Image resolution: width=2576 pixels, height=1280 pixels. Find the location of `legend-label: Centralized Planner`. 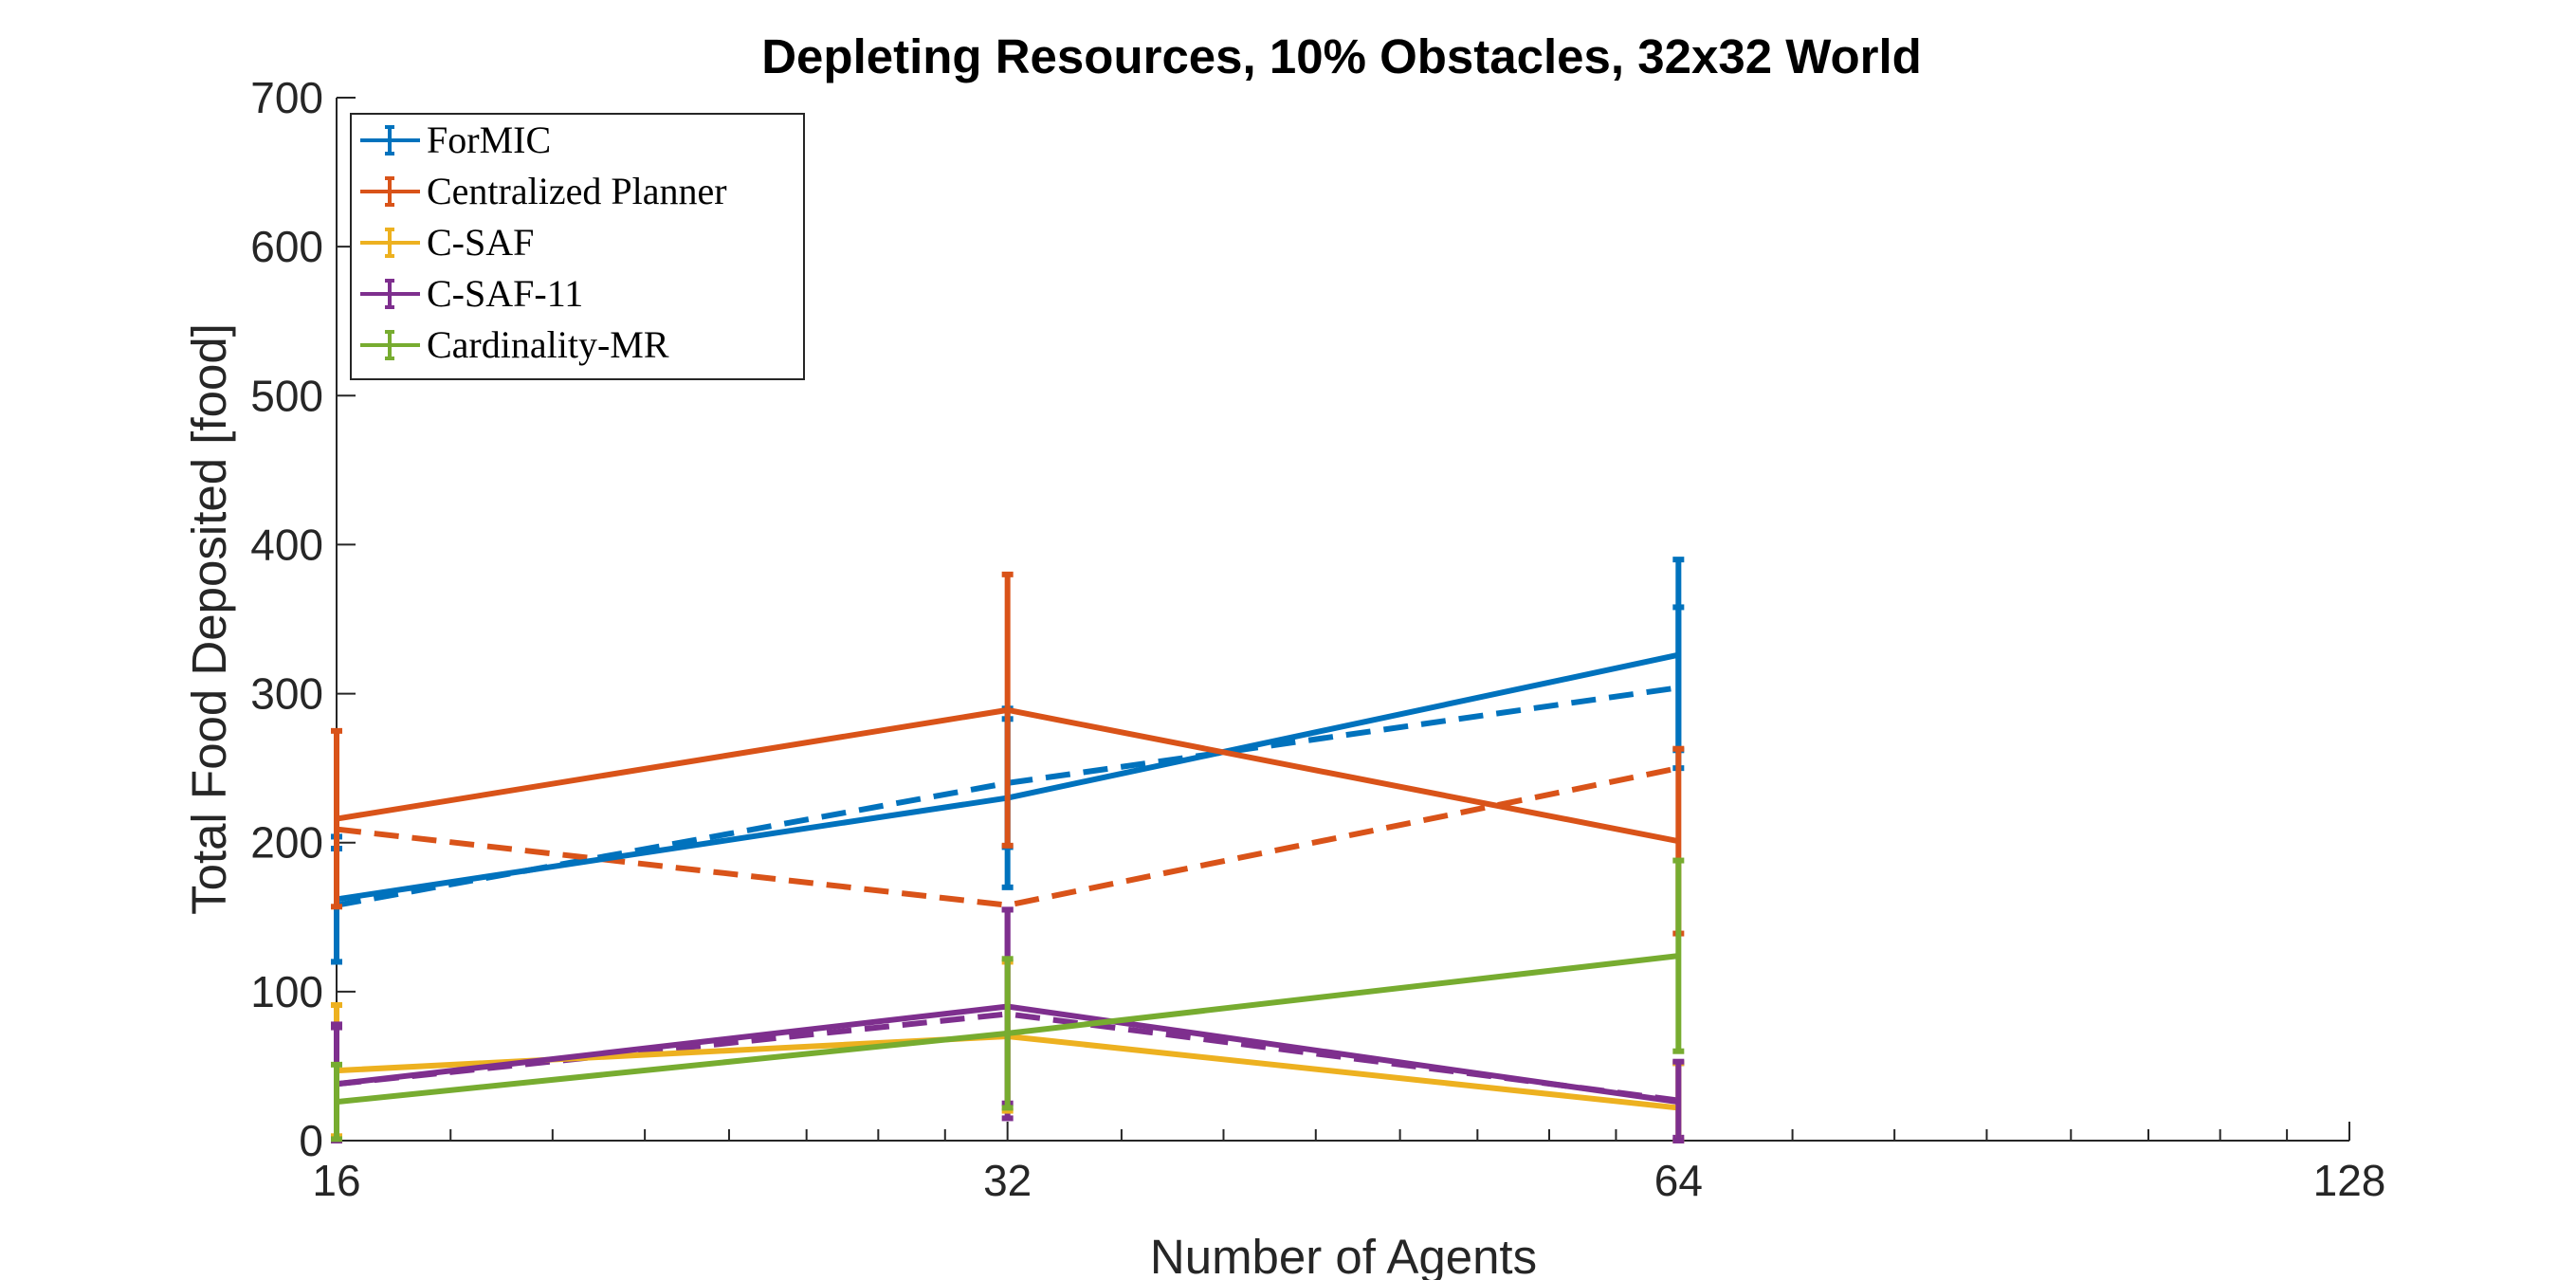

legend-label: Centralized Planner is located at coordinates (577, 191).